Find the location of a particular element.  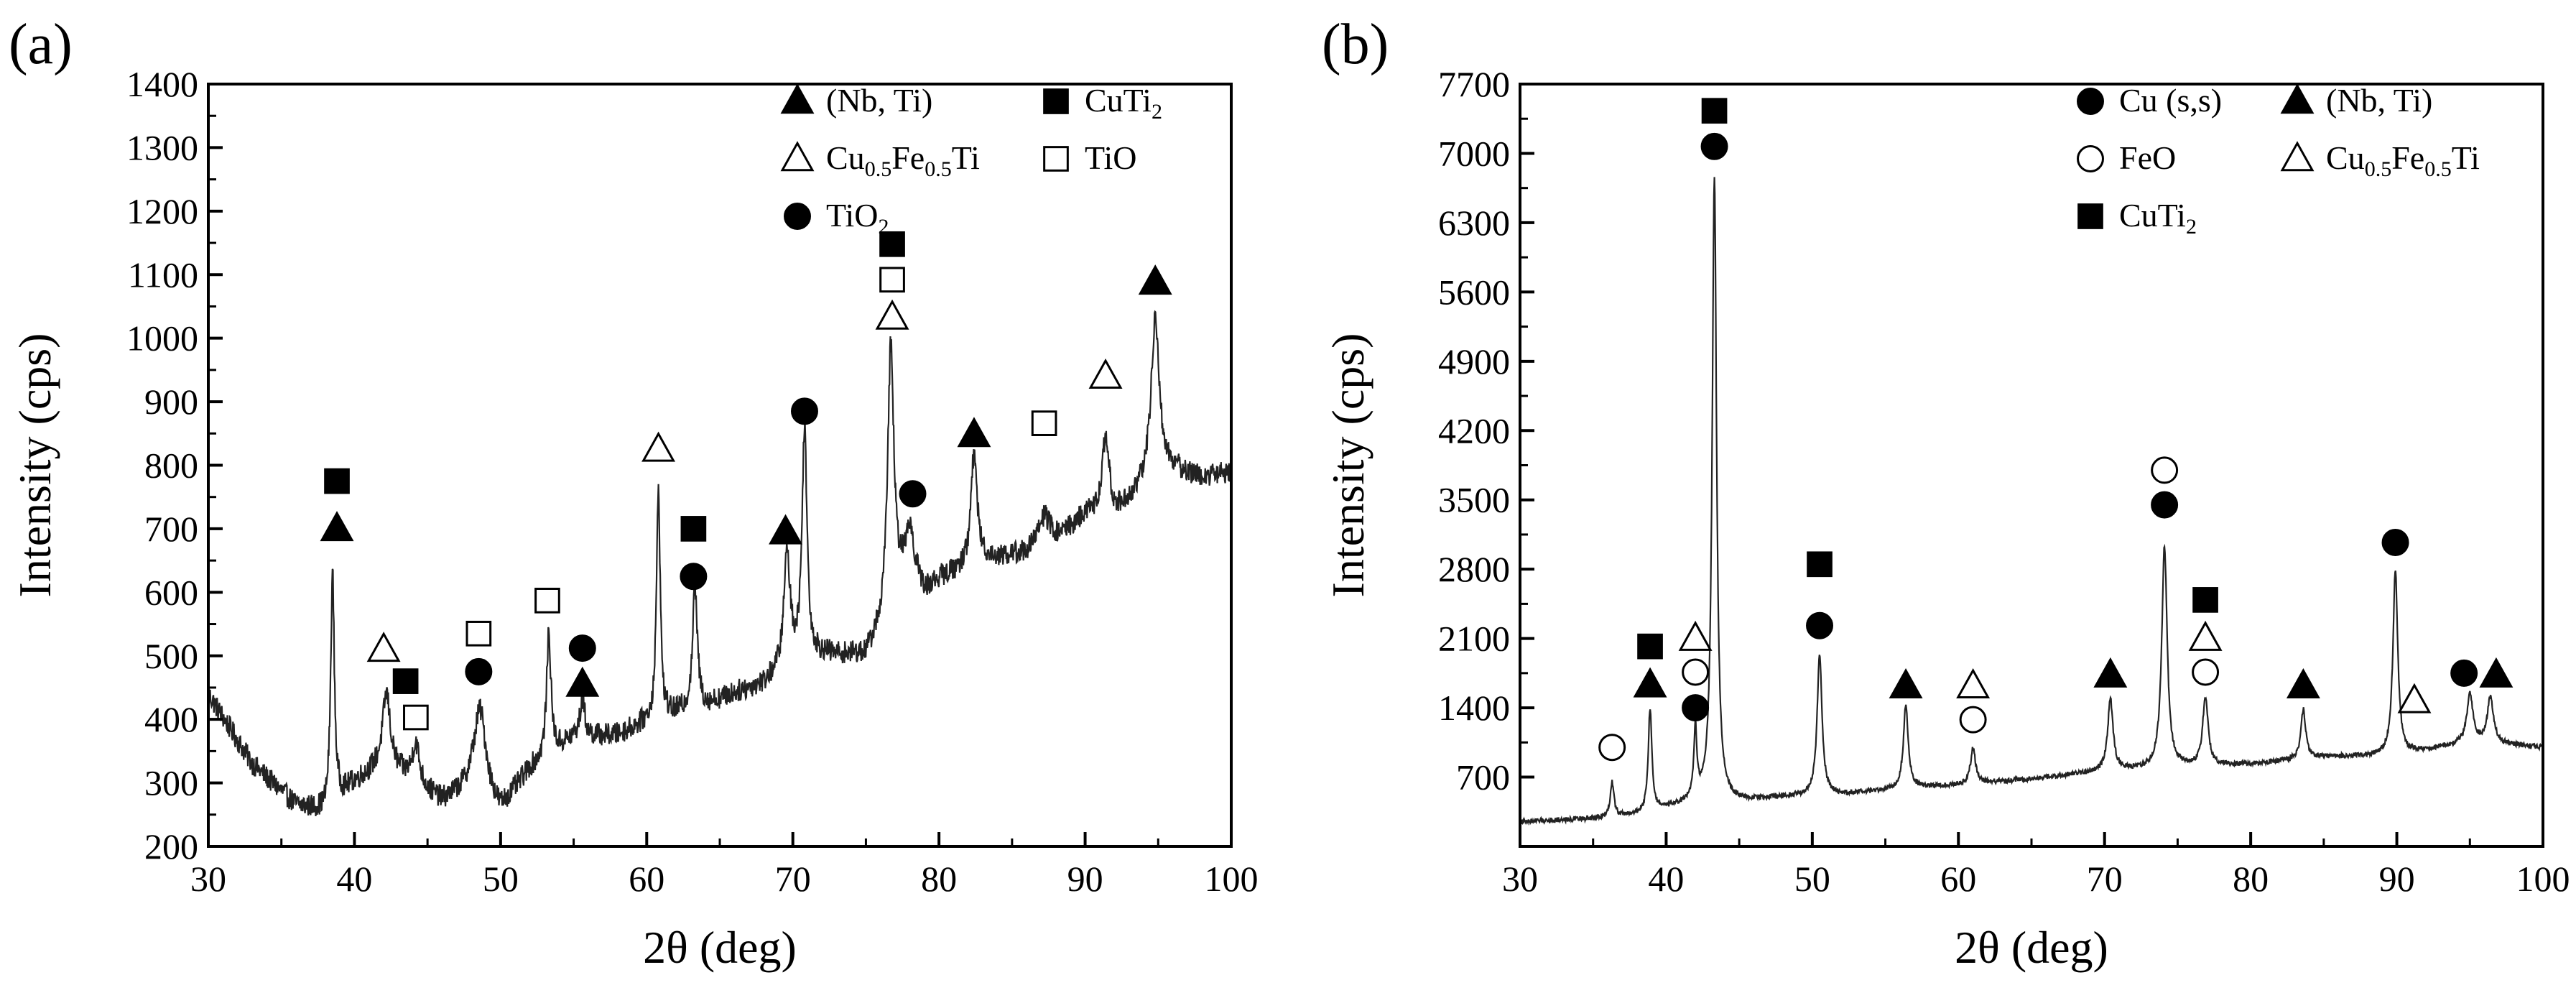

y-tick-label: 7700 is located at coordinates (1474, 84).